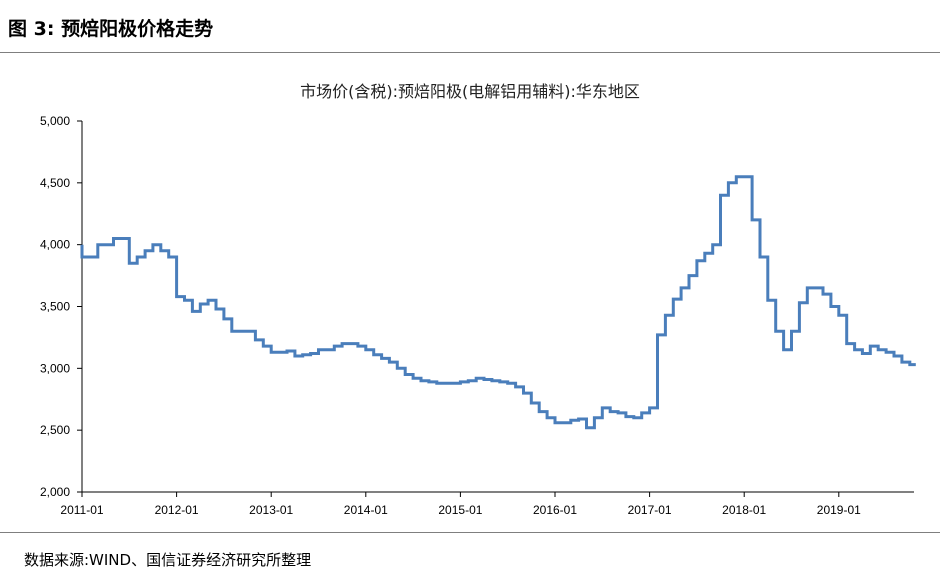  What do you see at coordinates (271, 510) in the screenshot?
I see `x-tick-label: 2013-01` at bounding box center [271, 510].